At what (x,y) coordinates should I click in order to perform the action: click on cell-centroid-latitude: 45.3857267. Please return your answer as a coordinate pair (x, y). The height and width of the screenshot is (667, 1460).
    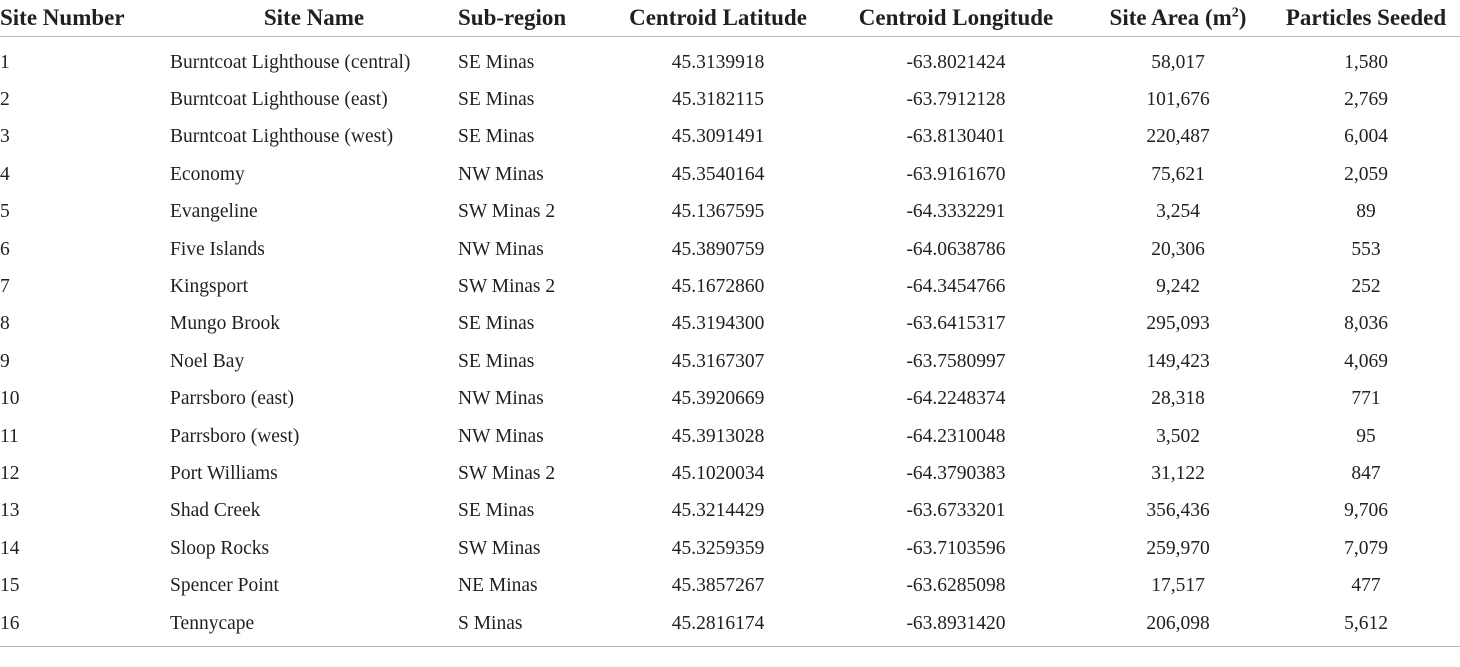
    Looking at the image, I should click on (718, 586).